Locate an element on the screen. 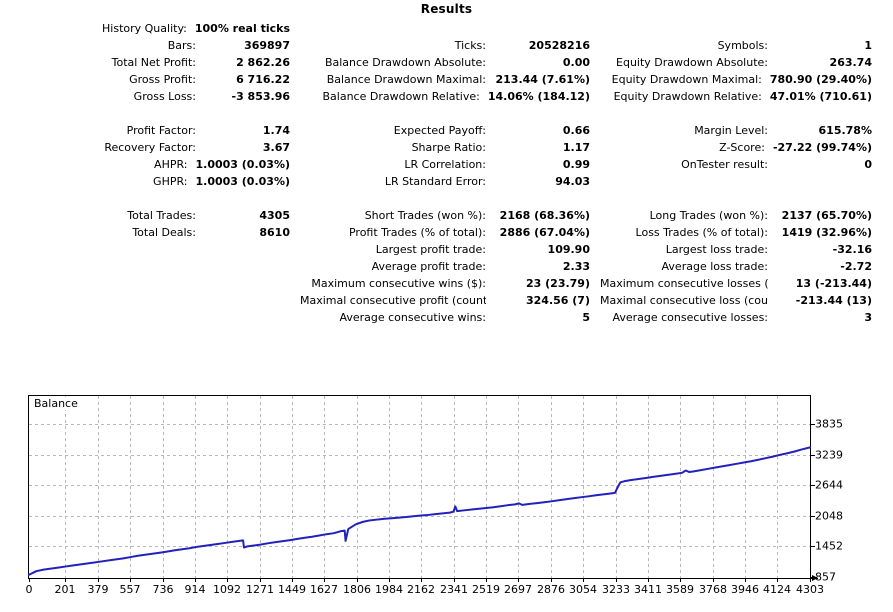 The width and height of the screenshot is (893, 612). stat-label: Margin Level: is located at coordinates (731, 130).